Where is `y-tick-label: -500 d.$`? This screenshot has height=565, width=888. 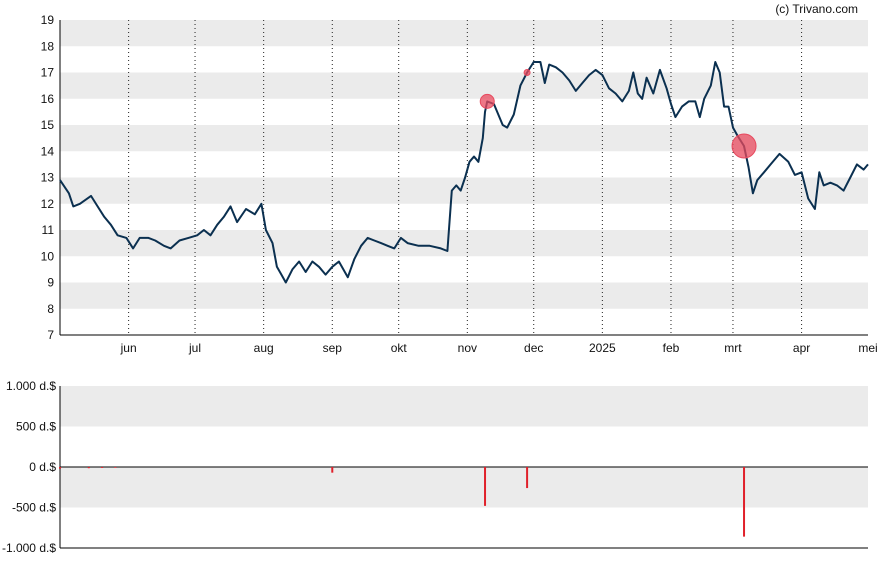
y-tick-label: -500 d.$ is located at coordinates (34, 508).